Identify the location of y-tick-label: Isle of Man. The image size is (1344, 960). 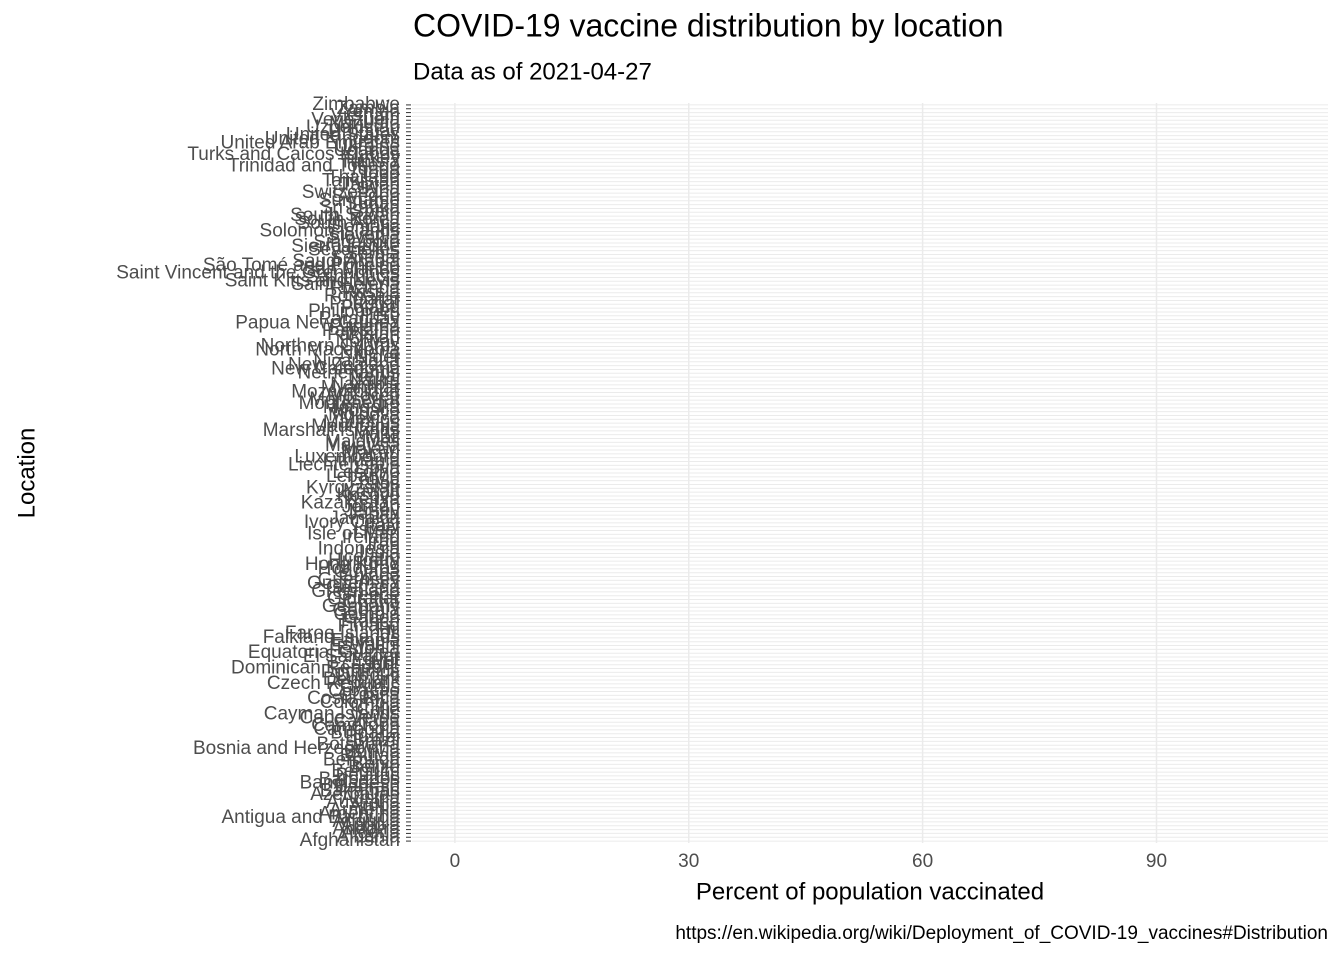
(353, 533).